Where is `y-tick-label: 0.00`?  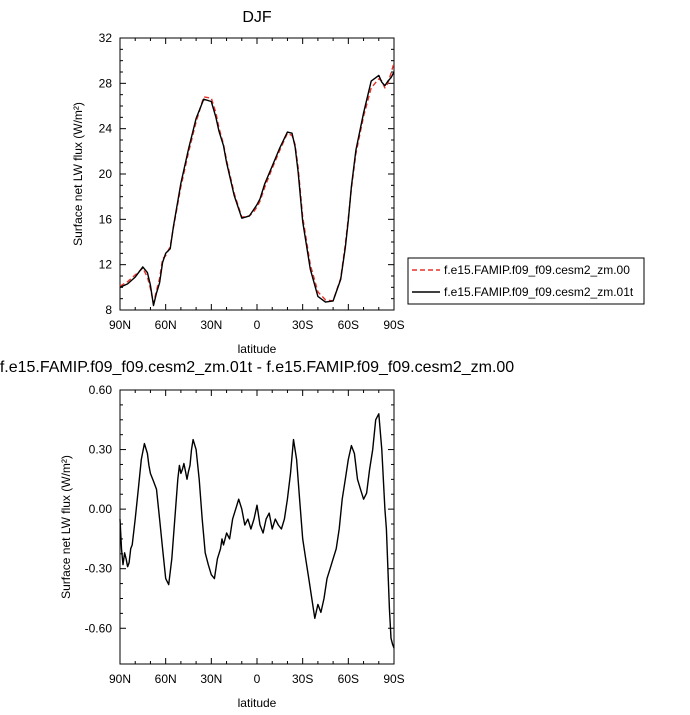 y-tick-label: 0.00 is located at coordinates (101, 509).